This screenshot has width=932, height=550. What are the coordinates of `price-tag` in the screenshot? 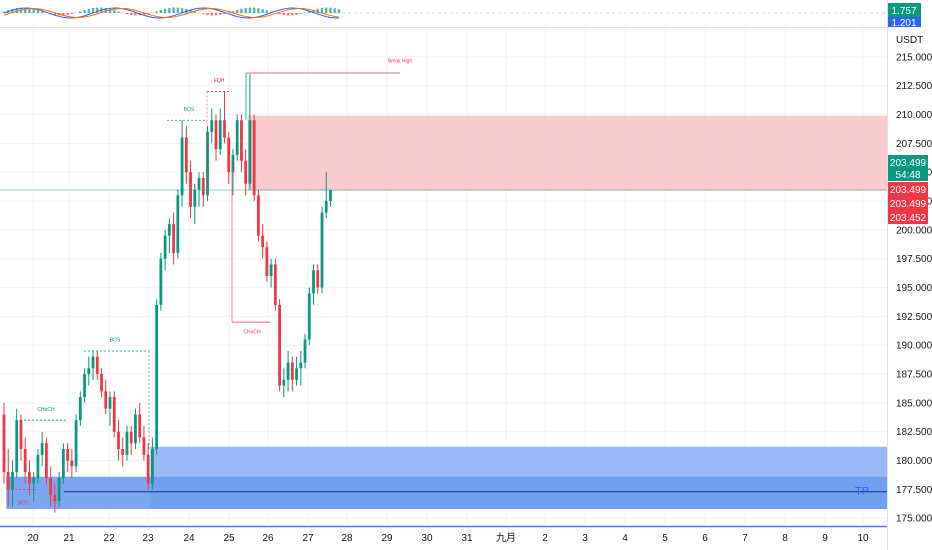 It's located at (908, 203).